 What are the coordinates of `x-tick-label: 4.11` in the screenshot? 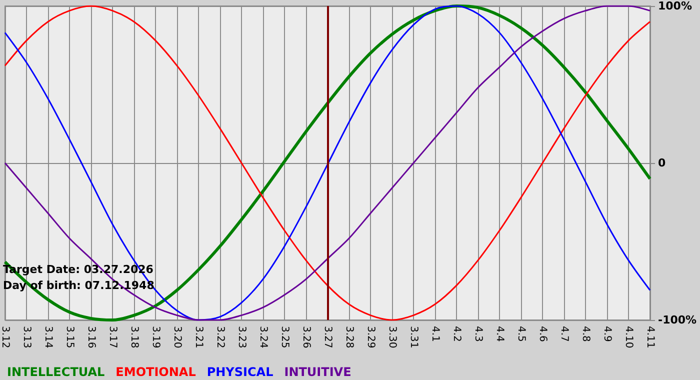 It's located at (650, 337).